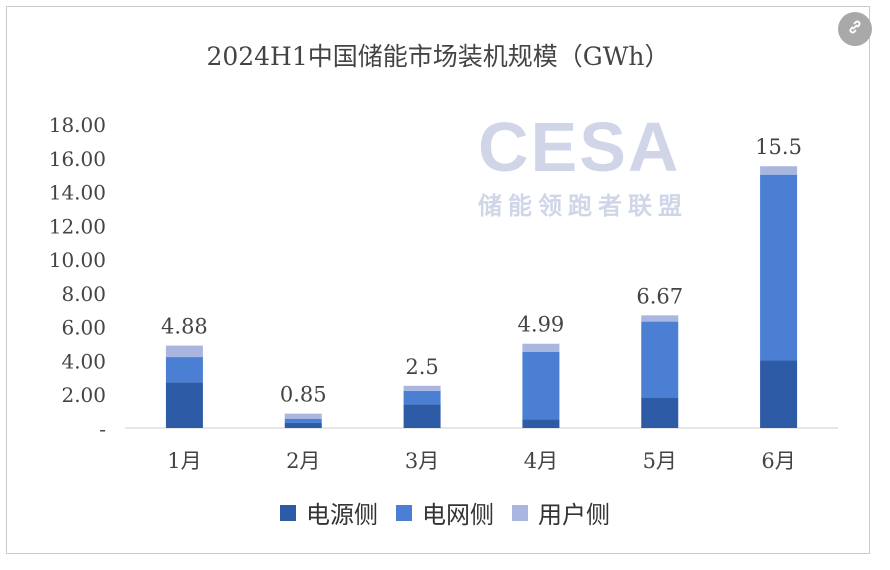 The width and height of the screenshot is (890, 570). What do you see at coordinates (102, 429) in the screenshot?
I see `y-tick-label: -` at bounding box center [102, 429].